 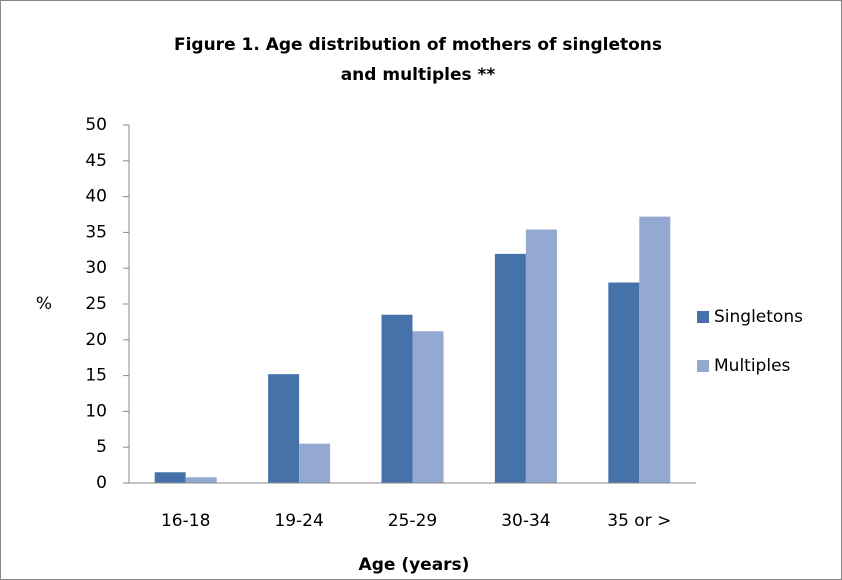 I want to click on y-tick-label: 35, so click(x=96, y=232).